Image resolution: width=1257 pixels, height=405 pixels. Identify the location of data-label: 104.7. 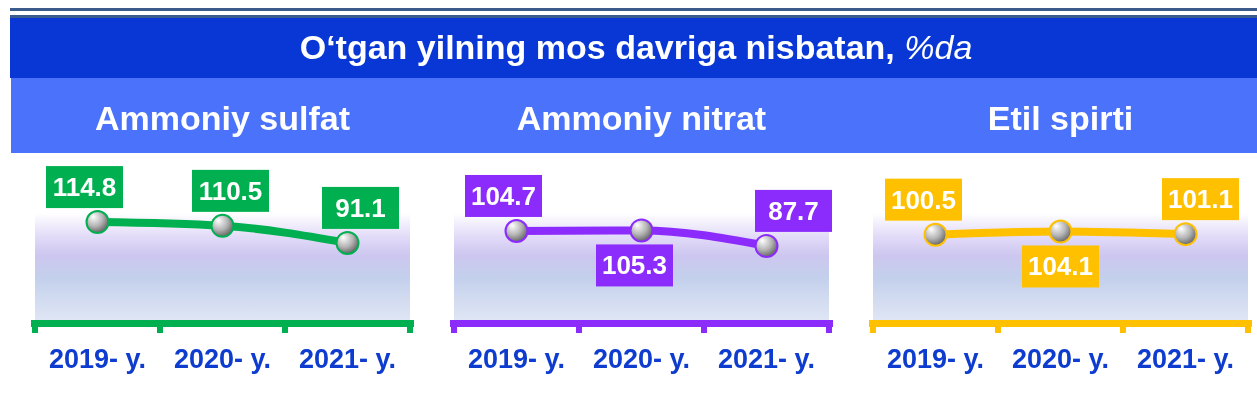
(503, 195).